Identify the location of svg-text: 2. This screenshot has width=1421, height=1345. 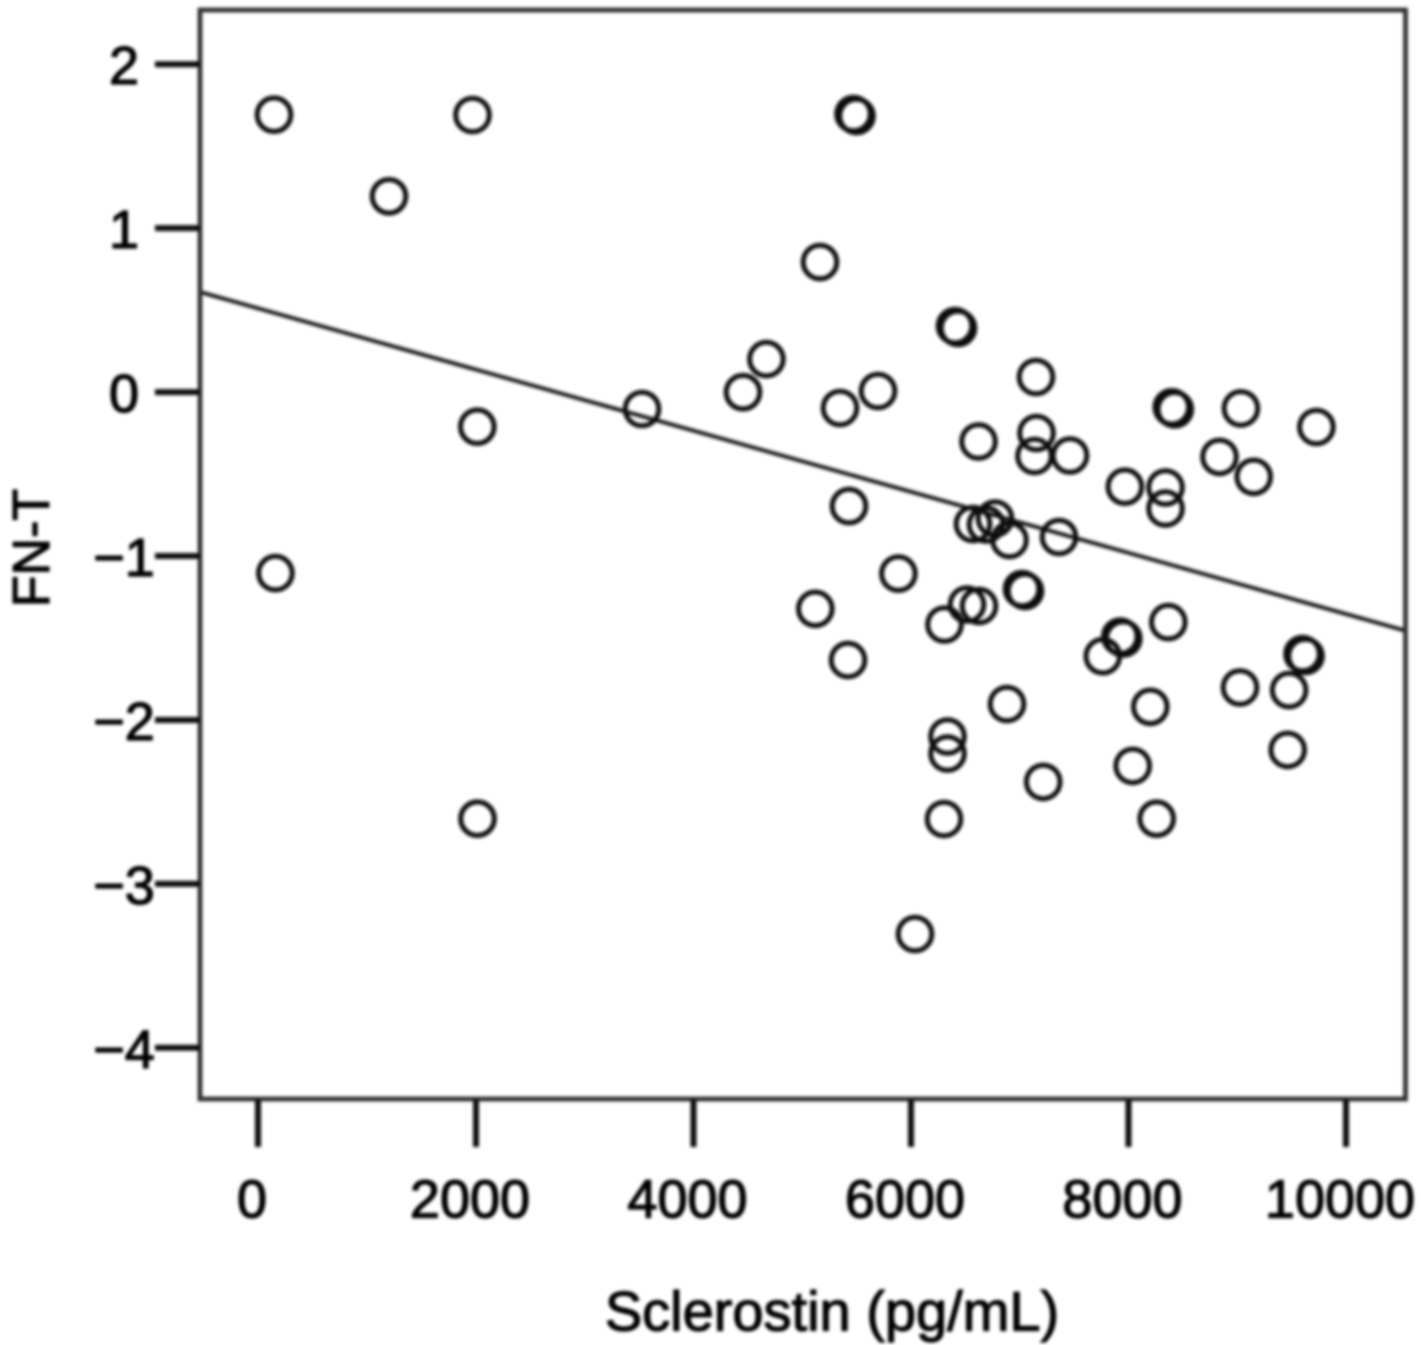
(124, 66).